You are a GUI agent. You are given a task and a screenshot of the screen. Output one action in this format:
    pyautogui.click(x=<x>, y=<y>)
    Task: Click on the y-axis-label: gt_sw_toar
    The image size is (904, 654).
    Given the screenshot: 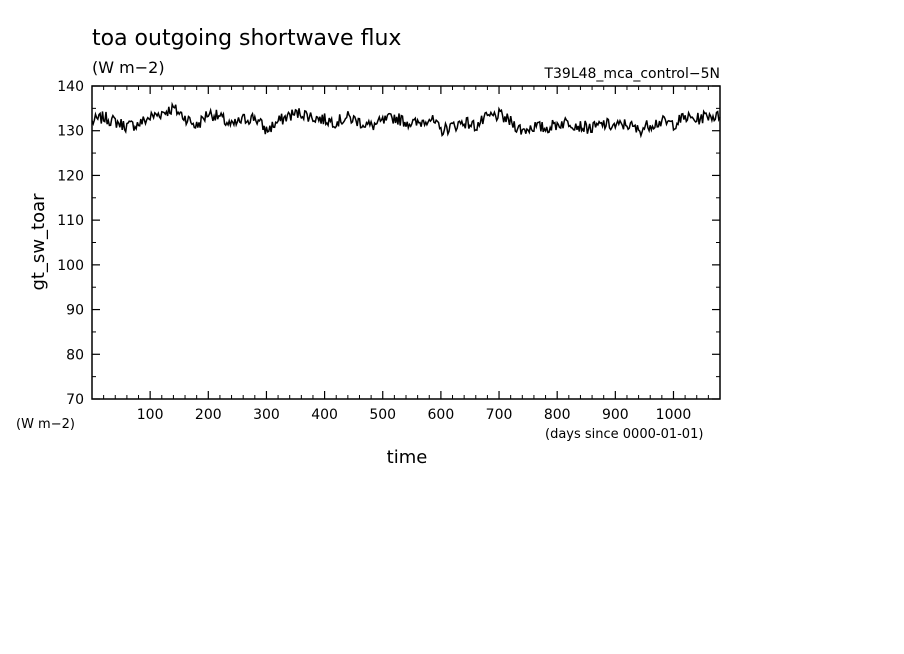 What is the action you would take?
    pyautogui.click(x=38, y=242)
    